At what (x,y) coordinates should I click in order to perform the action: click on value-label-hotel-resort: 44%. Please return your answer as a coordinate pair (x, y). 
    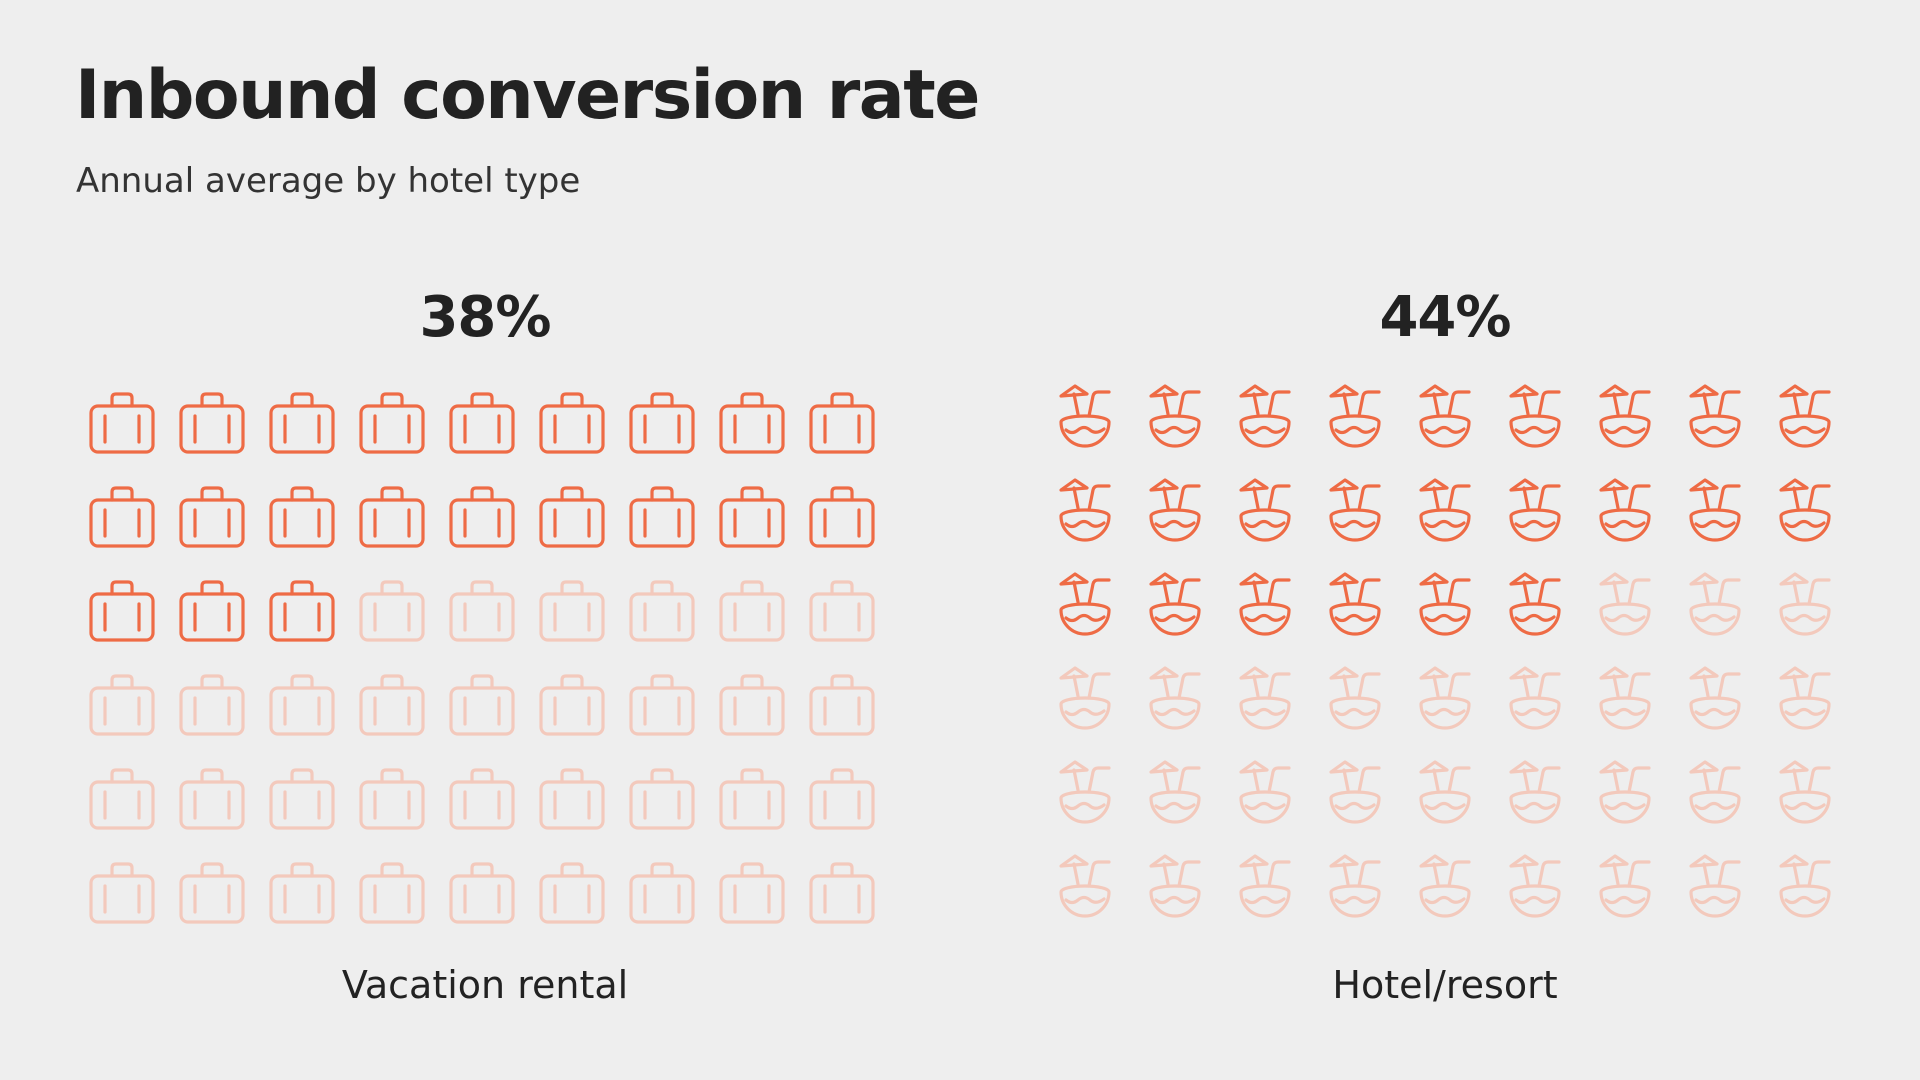
    Looking at the image, I should click on (1445, 317).